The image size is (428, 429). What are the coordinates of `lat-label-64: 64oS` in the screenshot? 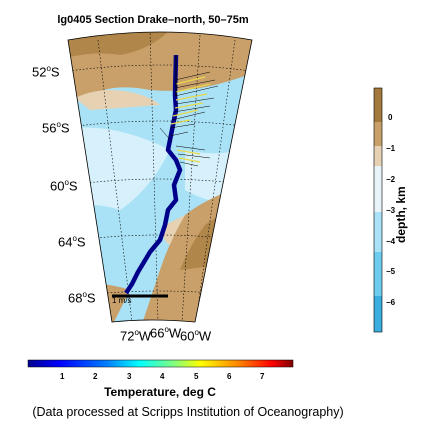 It's located at (72, 242).